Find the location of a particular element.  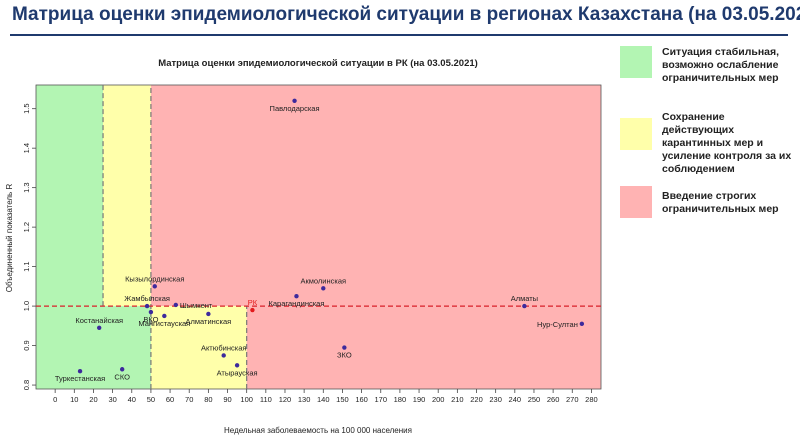

x-tick-label: 100 is located at coordinates (246, 399).